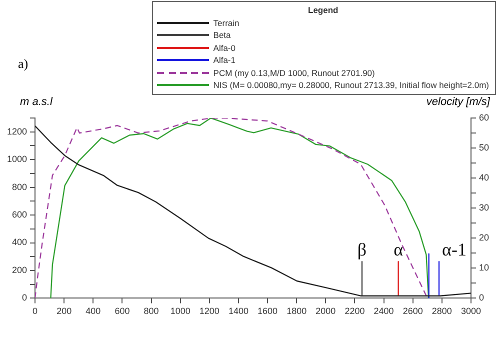 This screenshot has height=350, width=500. I want to click on legend-title: Legend, so click(323, 10).